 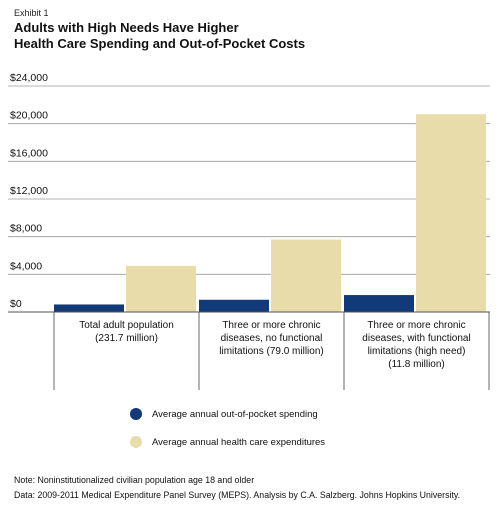 I want to click on y-tick-label: $8,000, so click(x=26, y=229).